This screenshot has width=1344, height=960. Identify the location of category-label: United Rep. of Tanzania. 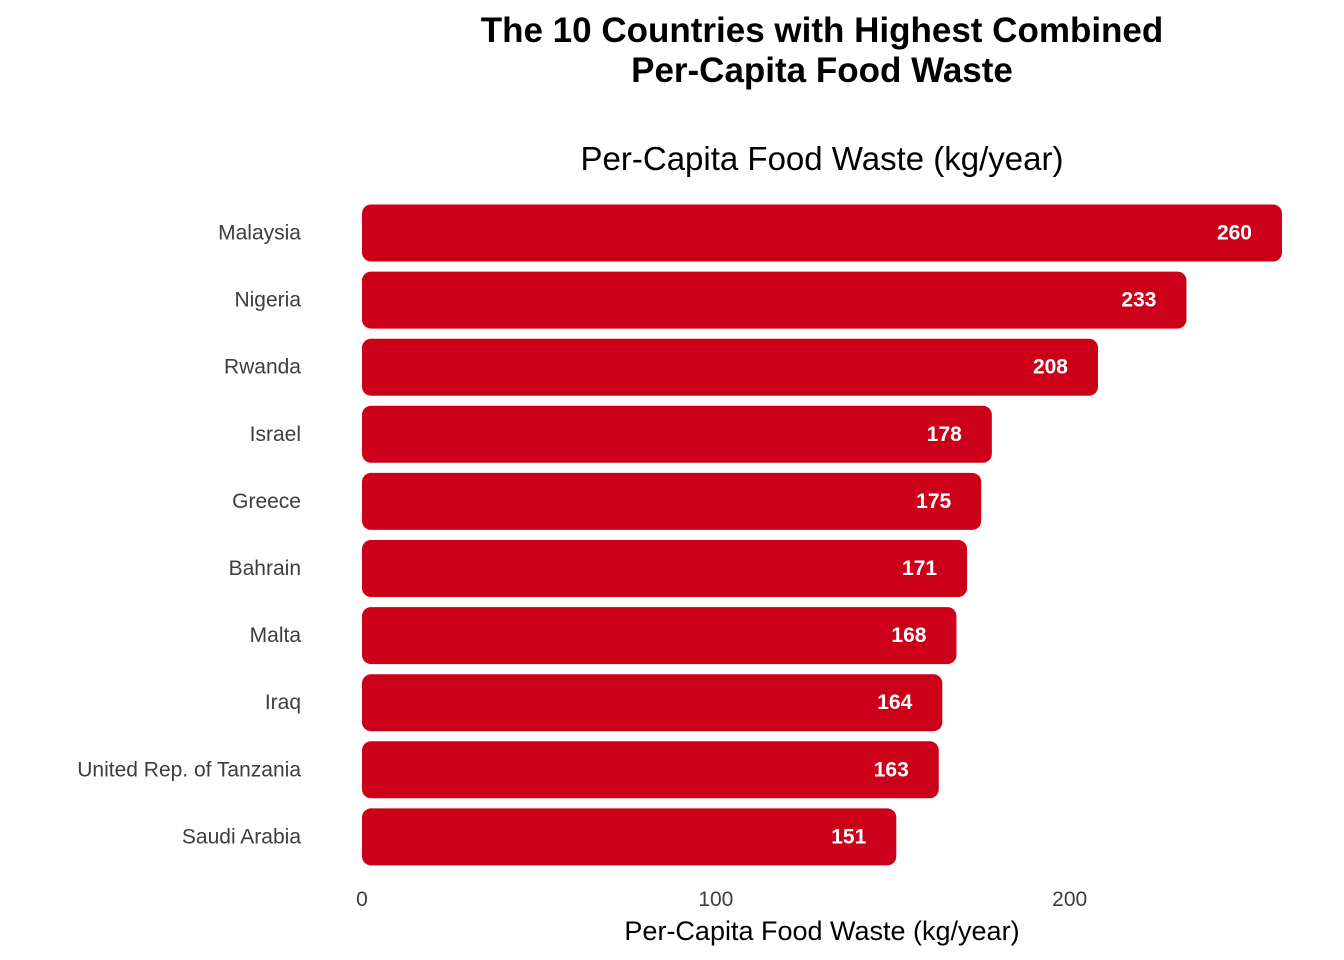
(189, 769).